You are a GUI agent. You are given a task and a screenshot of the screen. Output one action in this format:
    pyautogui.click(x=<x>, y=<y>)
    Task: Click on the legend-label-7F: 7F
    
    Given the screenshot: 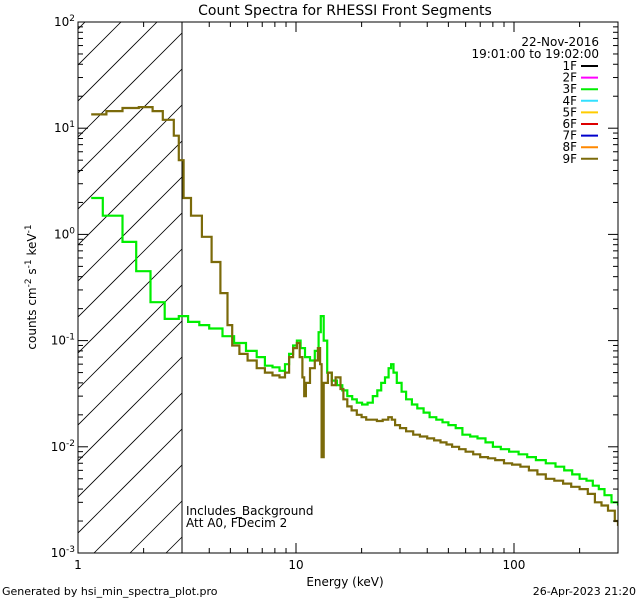 What is the action you would take?
    pyautogui.click(x=569, y=136)
    